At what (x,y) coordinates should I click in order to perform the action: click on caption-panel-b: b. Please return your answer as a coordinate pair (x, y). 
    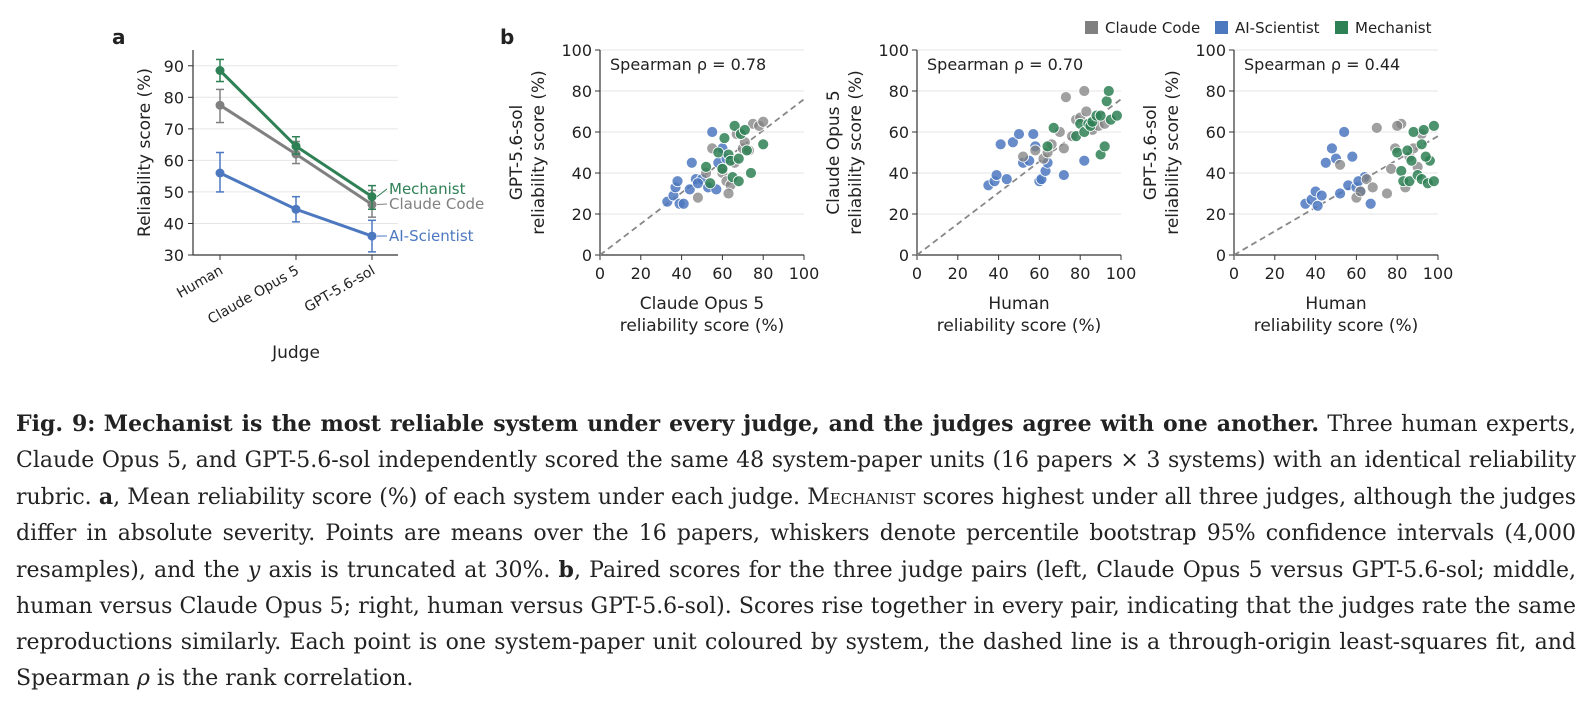
    Looking at the image, I should click on (566, 570).